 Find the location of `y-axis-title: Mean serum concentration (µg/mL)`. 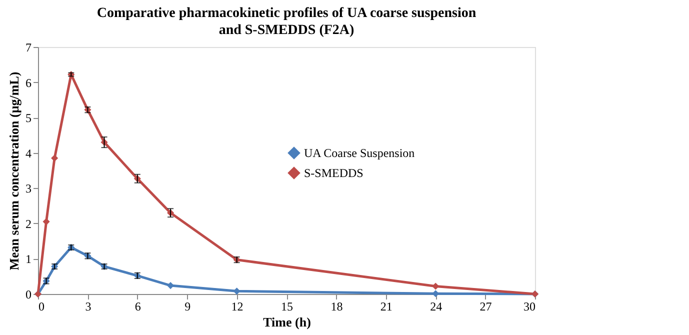

y-axis-title: Mean serum concentration (µg/mL) is located at coordinates (14, 171).